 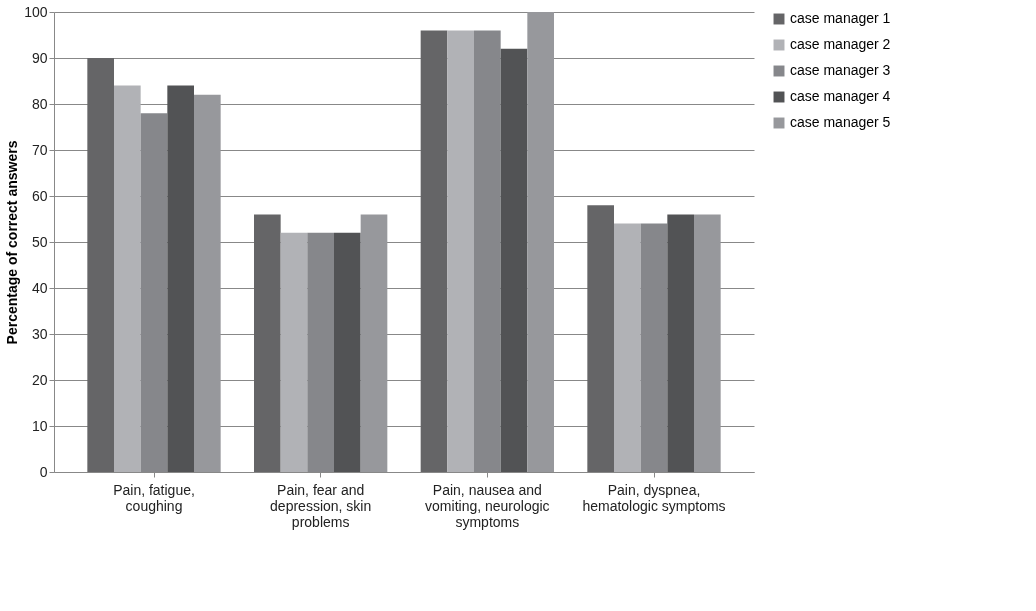 What do you see at coordinates (840, 70) in the screenshot?
I see `legend-label: case manager 3` at bounding box center [840, 70].